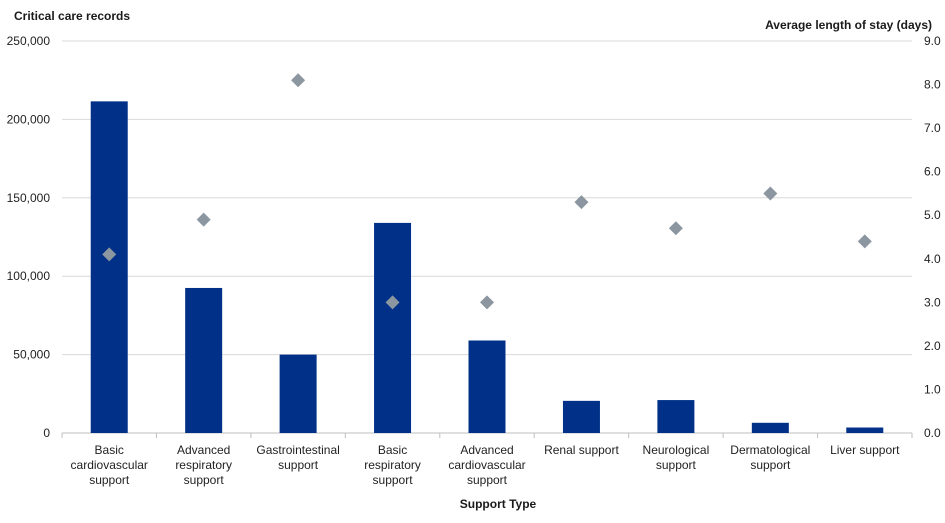  I want to click on category-label: Advanced respiratory support, so click(203, 465).